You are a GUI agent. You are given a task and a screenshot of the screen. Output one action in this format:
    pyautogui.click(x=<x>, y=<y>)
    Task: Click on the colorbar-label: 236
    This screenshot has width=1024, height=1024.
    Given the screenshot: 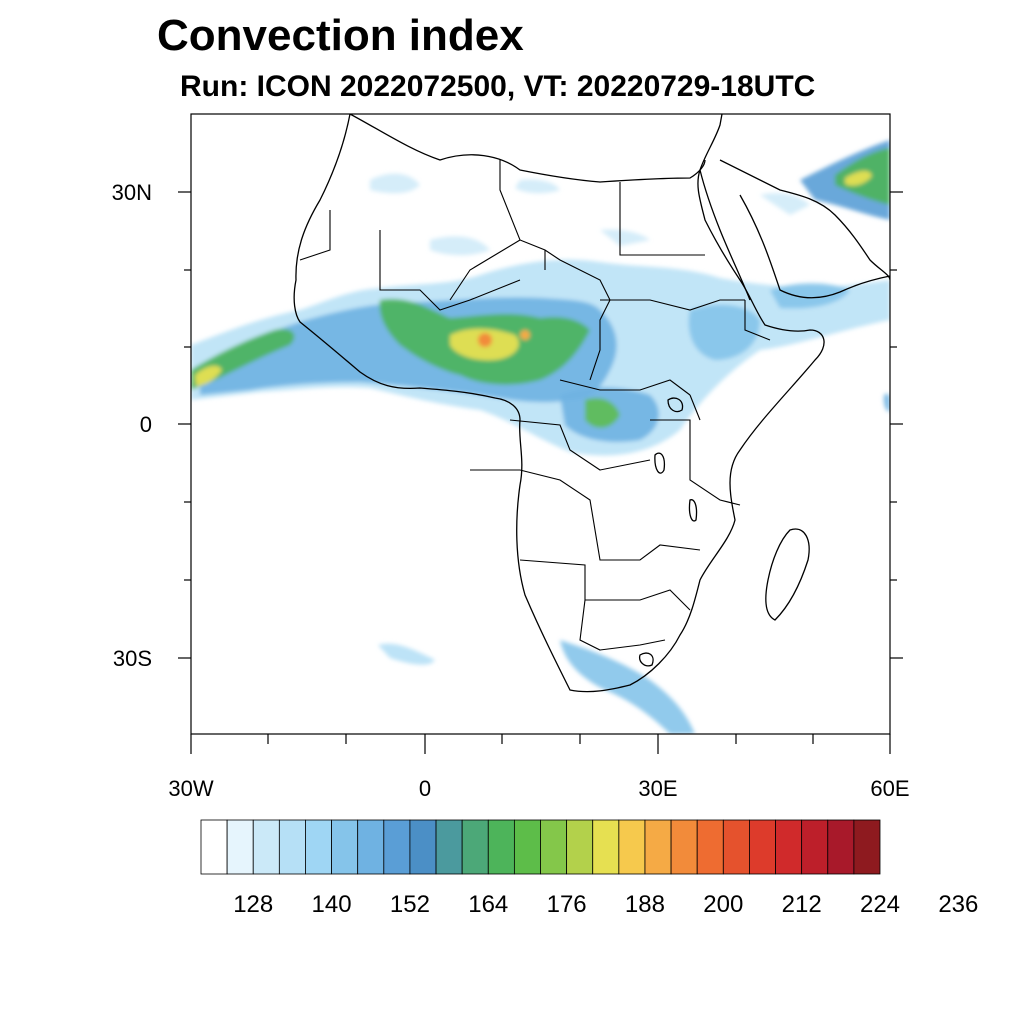 What is the action you would take?
    pyautogui.click(x=958, y=904)
    